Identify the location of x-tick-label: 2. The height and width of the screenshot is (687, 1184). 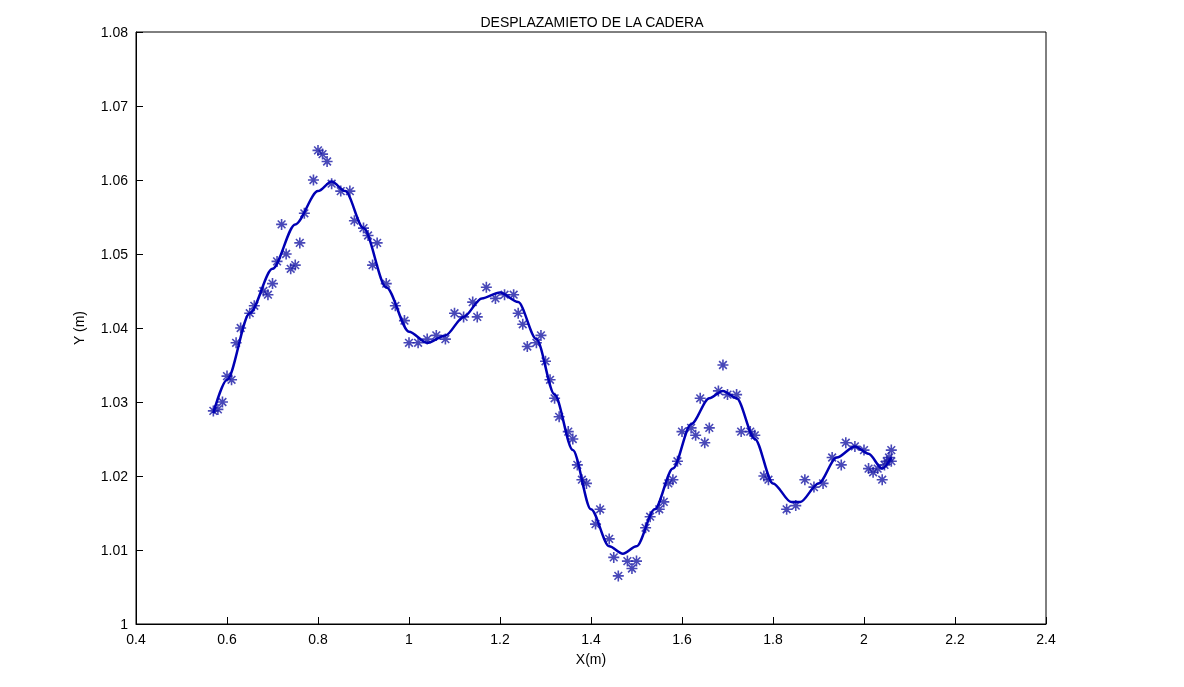
(864, 639).